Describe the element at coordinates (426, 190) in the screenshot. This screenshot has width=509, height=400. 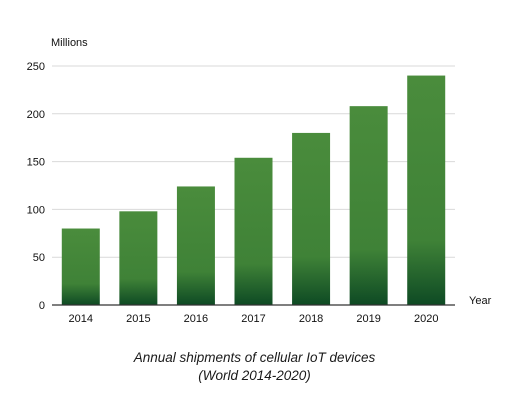
I see `bar-2020` at that location.